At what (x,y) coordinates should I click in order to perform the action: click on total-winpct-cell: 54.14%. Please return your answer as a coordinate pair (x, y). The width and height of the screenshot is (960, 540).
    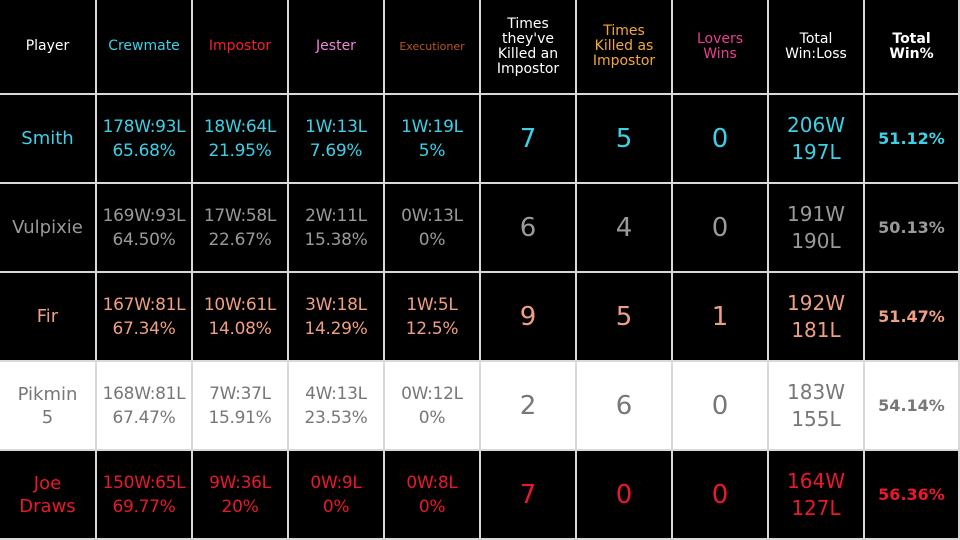
    Looking at the image, I should click on (912, 406).